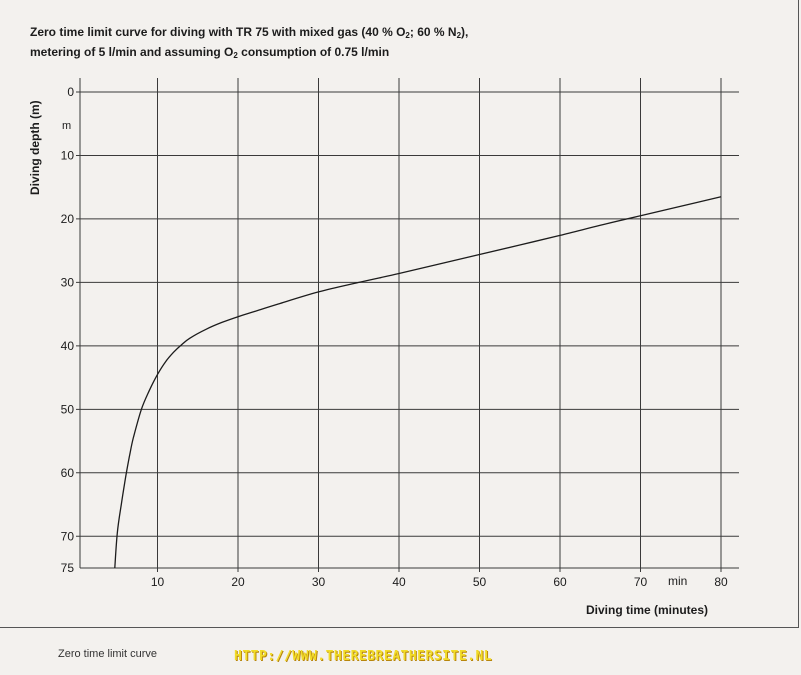 Image resolution: width=801 pixels, height=675 pixels. What do you see at coordinates (721, 582) in the screenshot?
I see `x-tick-label: 80` at bounding box center [721, 582].